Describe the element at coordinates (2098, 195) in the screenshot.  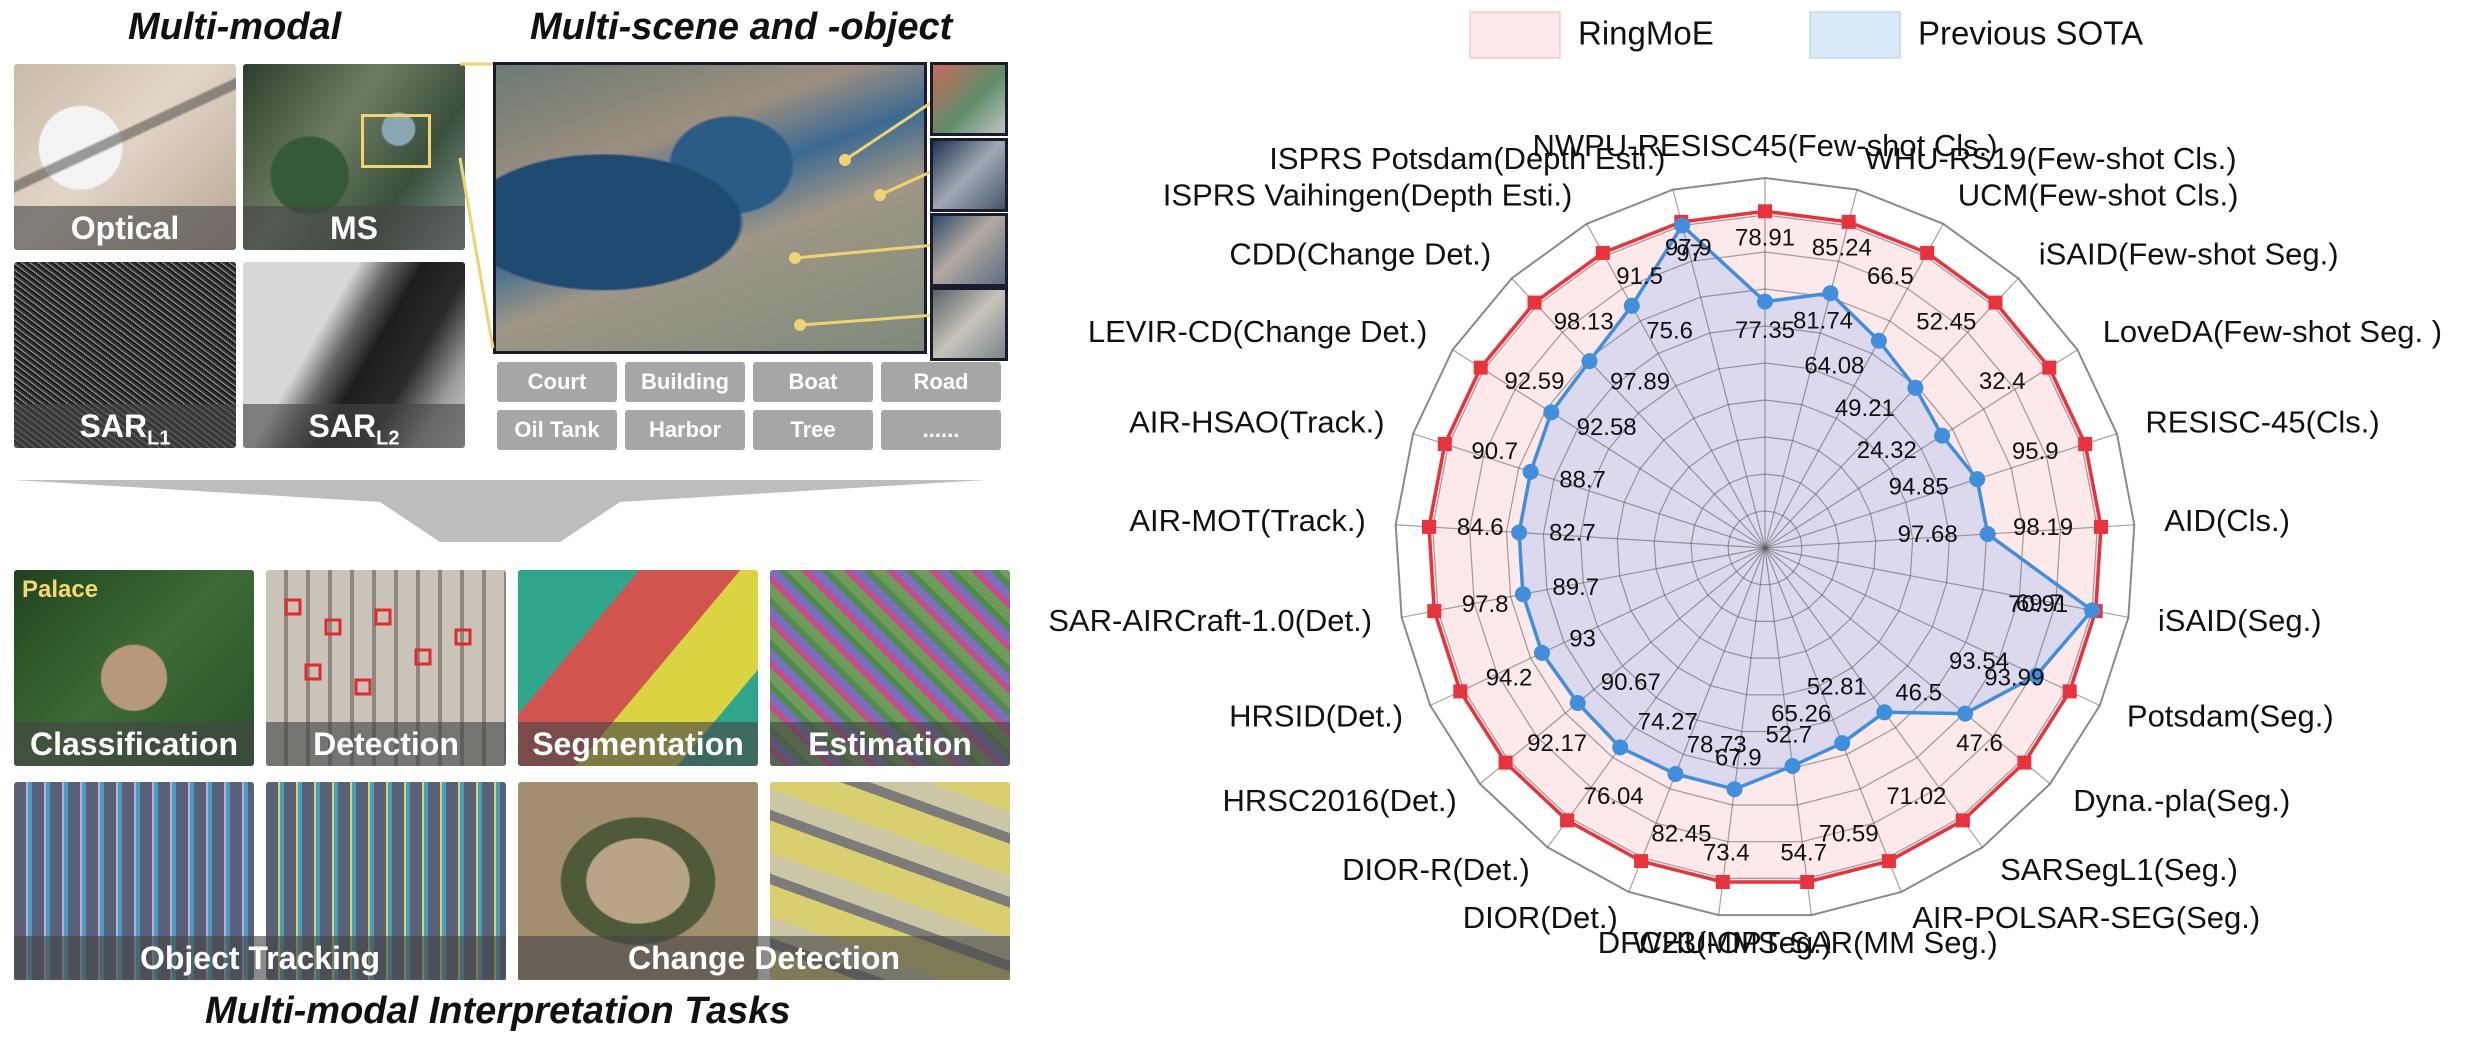
I see `axis-label: UCM(Few-shot Cls.)` at that location.